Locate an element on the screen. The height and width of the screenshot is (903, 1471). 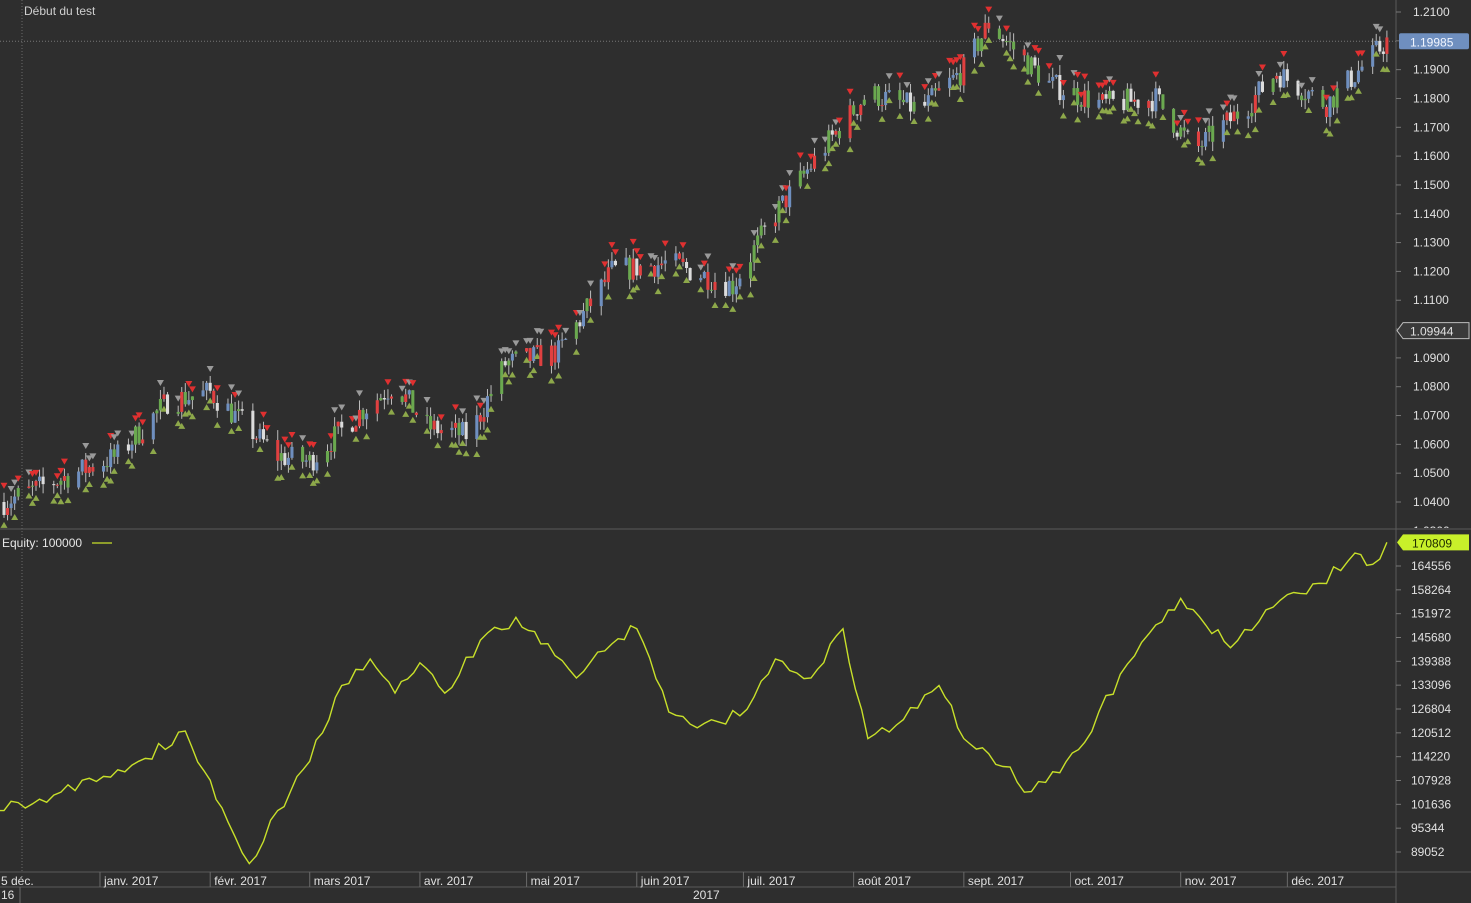
price-tick-label: 1.1500 is located at coordinates (1431, 185).